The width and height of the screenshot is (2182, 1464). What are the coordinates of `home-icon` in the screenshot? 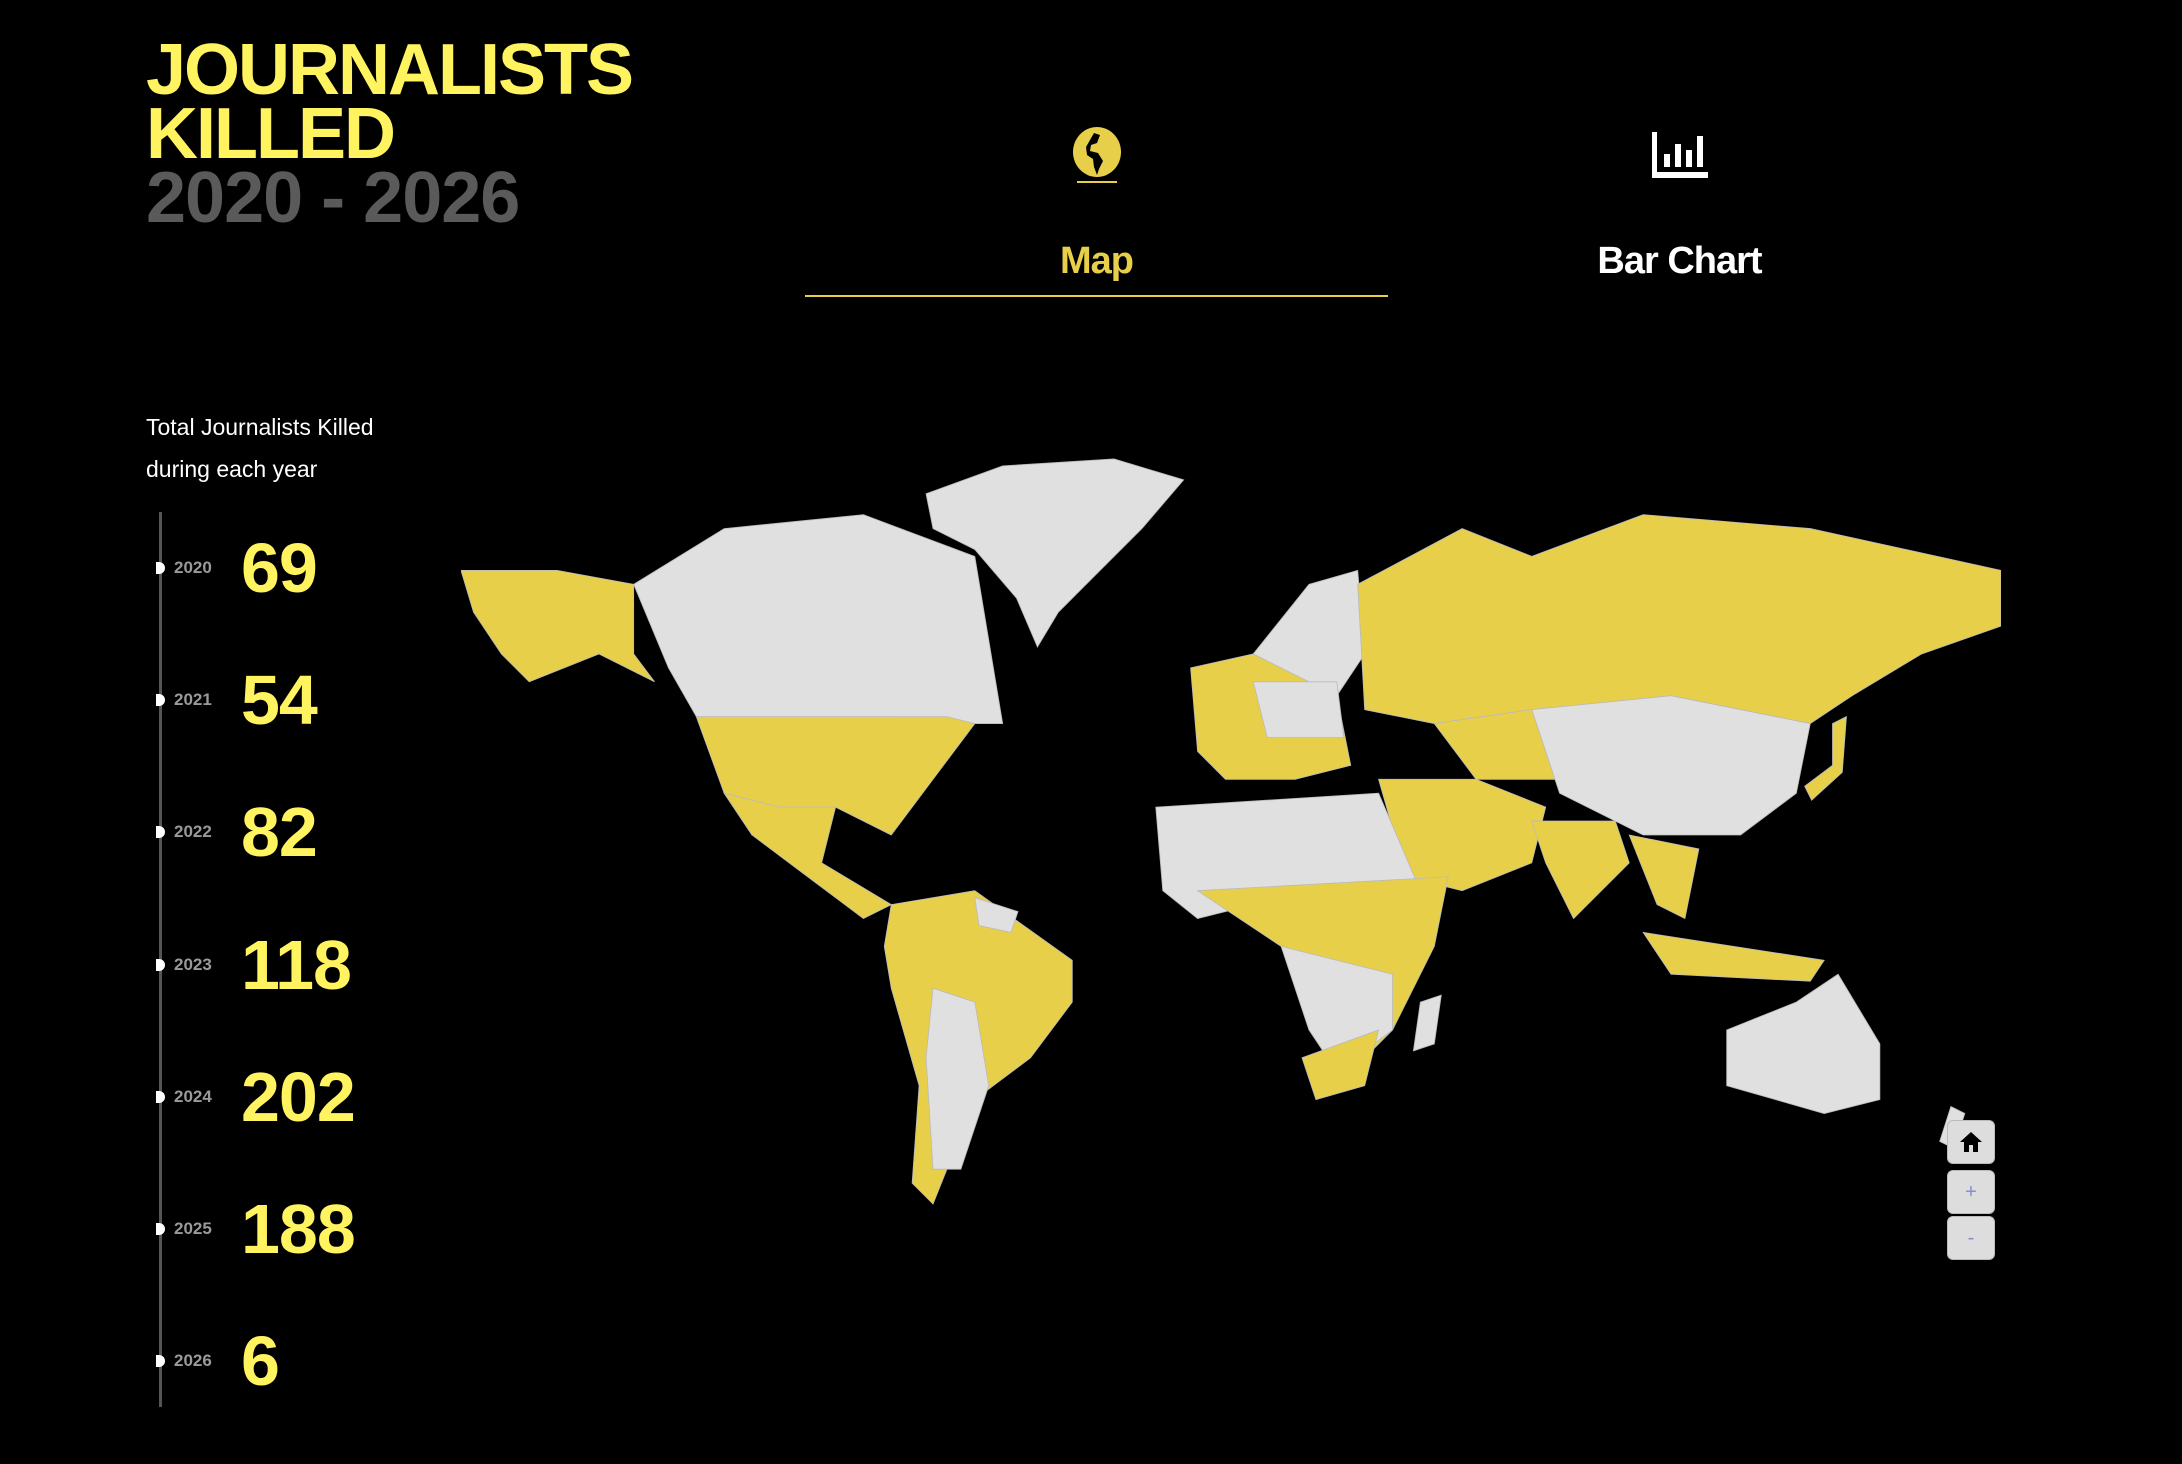 It's located at (1971, 1142).